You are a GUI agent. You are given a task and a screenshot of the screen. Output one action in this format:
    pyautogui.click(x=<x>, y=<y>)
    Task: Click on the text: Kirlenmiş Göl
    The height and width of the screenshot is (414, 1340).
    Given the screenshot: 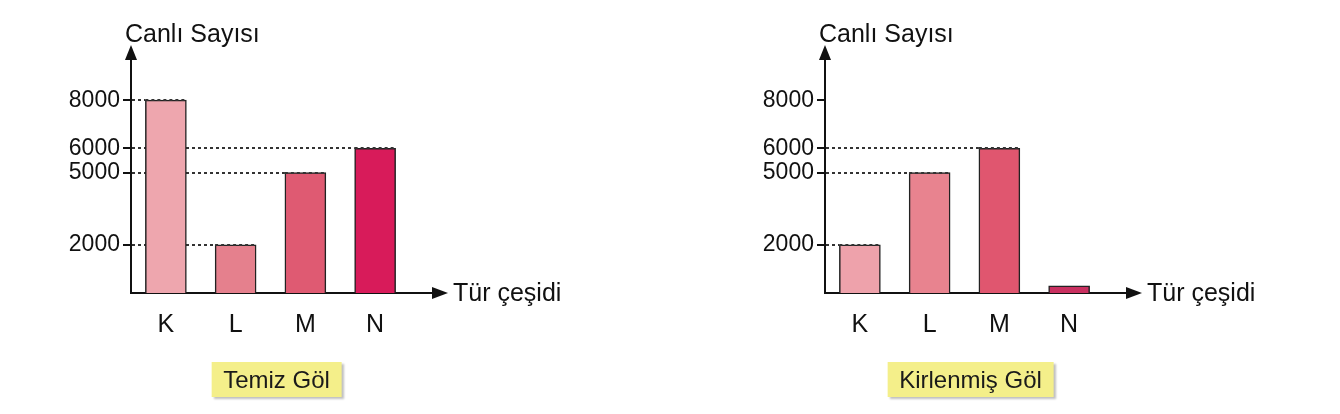 What is the action you would take?
    pyautogui.click(x=970, y=379)
    